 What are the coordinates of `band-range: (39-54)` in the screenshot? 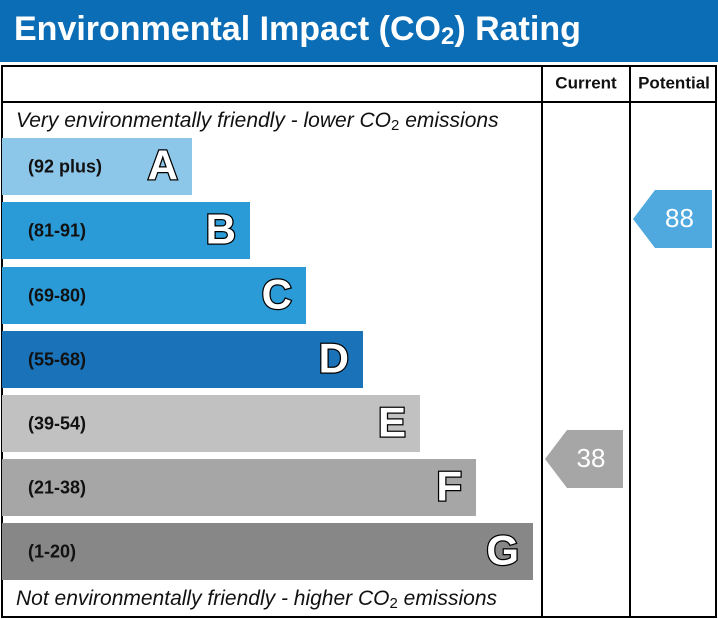 It's located at (57, 423).